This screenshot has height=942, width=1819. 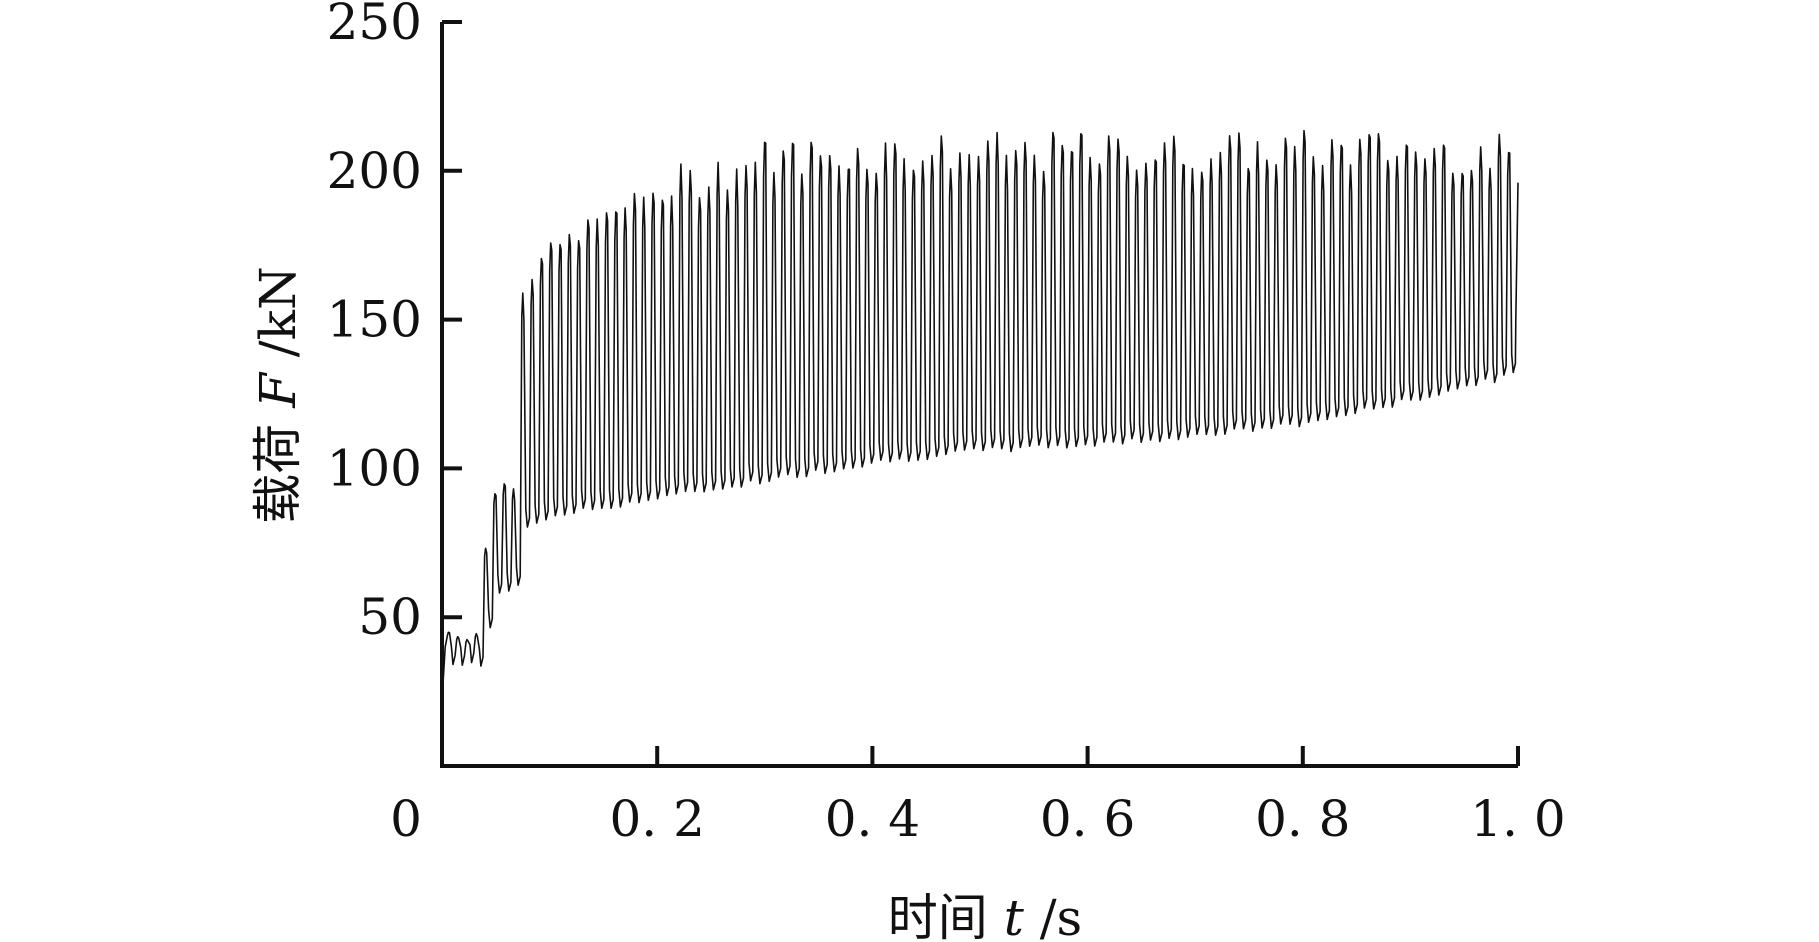 I want to click on y-tick-label: 200, so click(x=374, y=171).